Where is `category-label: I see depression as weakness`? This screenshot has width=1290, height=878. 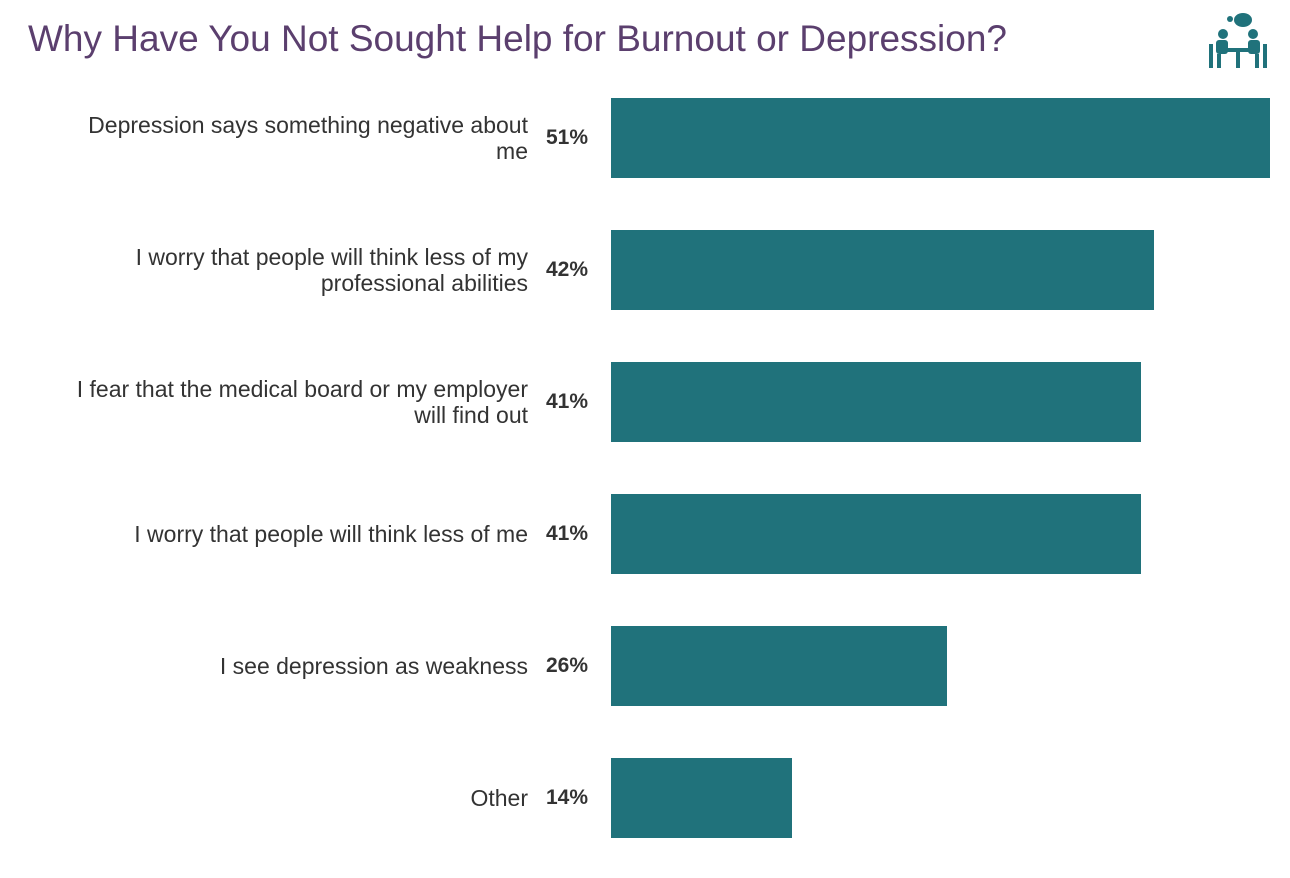 category-label: I see depression as weakness is located at coordinates (373, 666).